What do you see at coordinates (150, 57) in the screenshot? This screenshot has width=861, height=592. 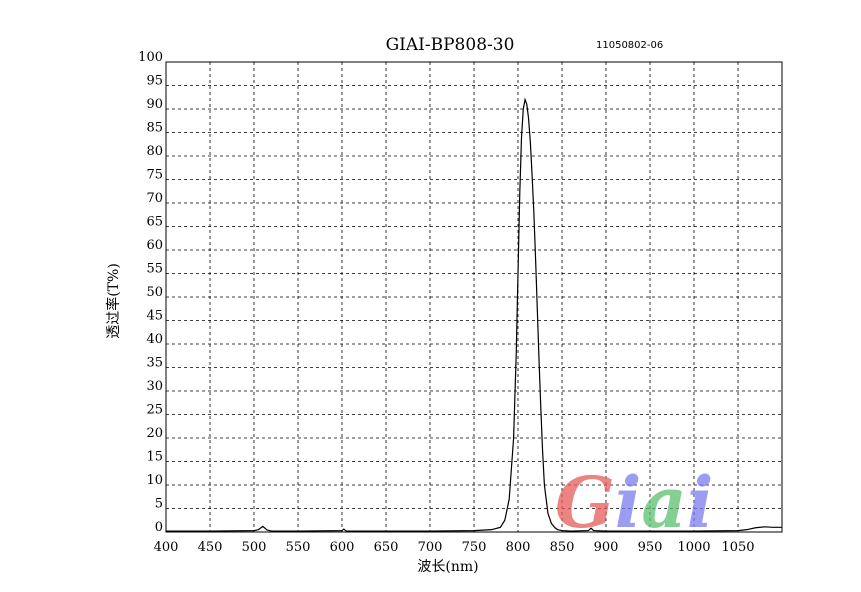 I see `y-tick-label: 100` at bounding box center [150, 57].